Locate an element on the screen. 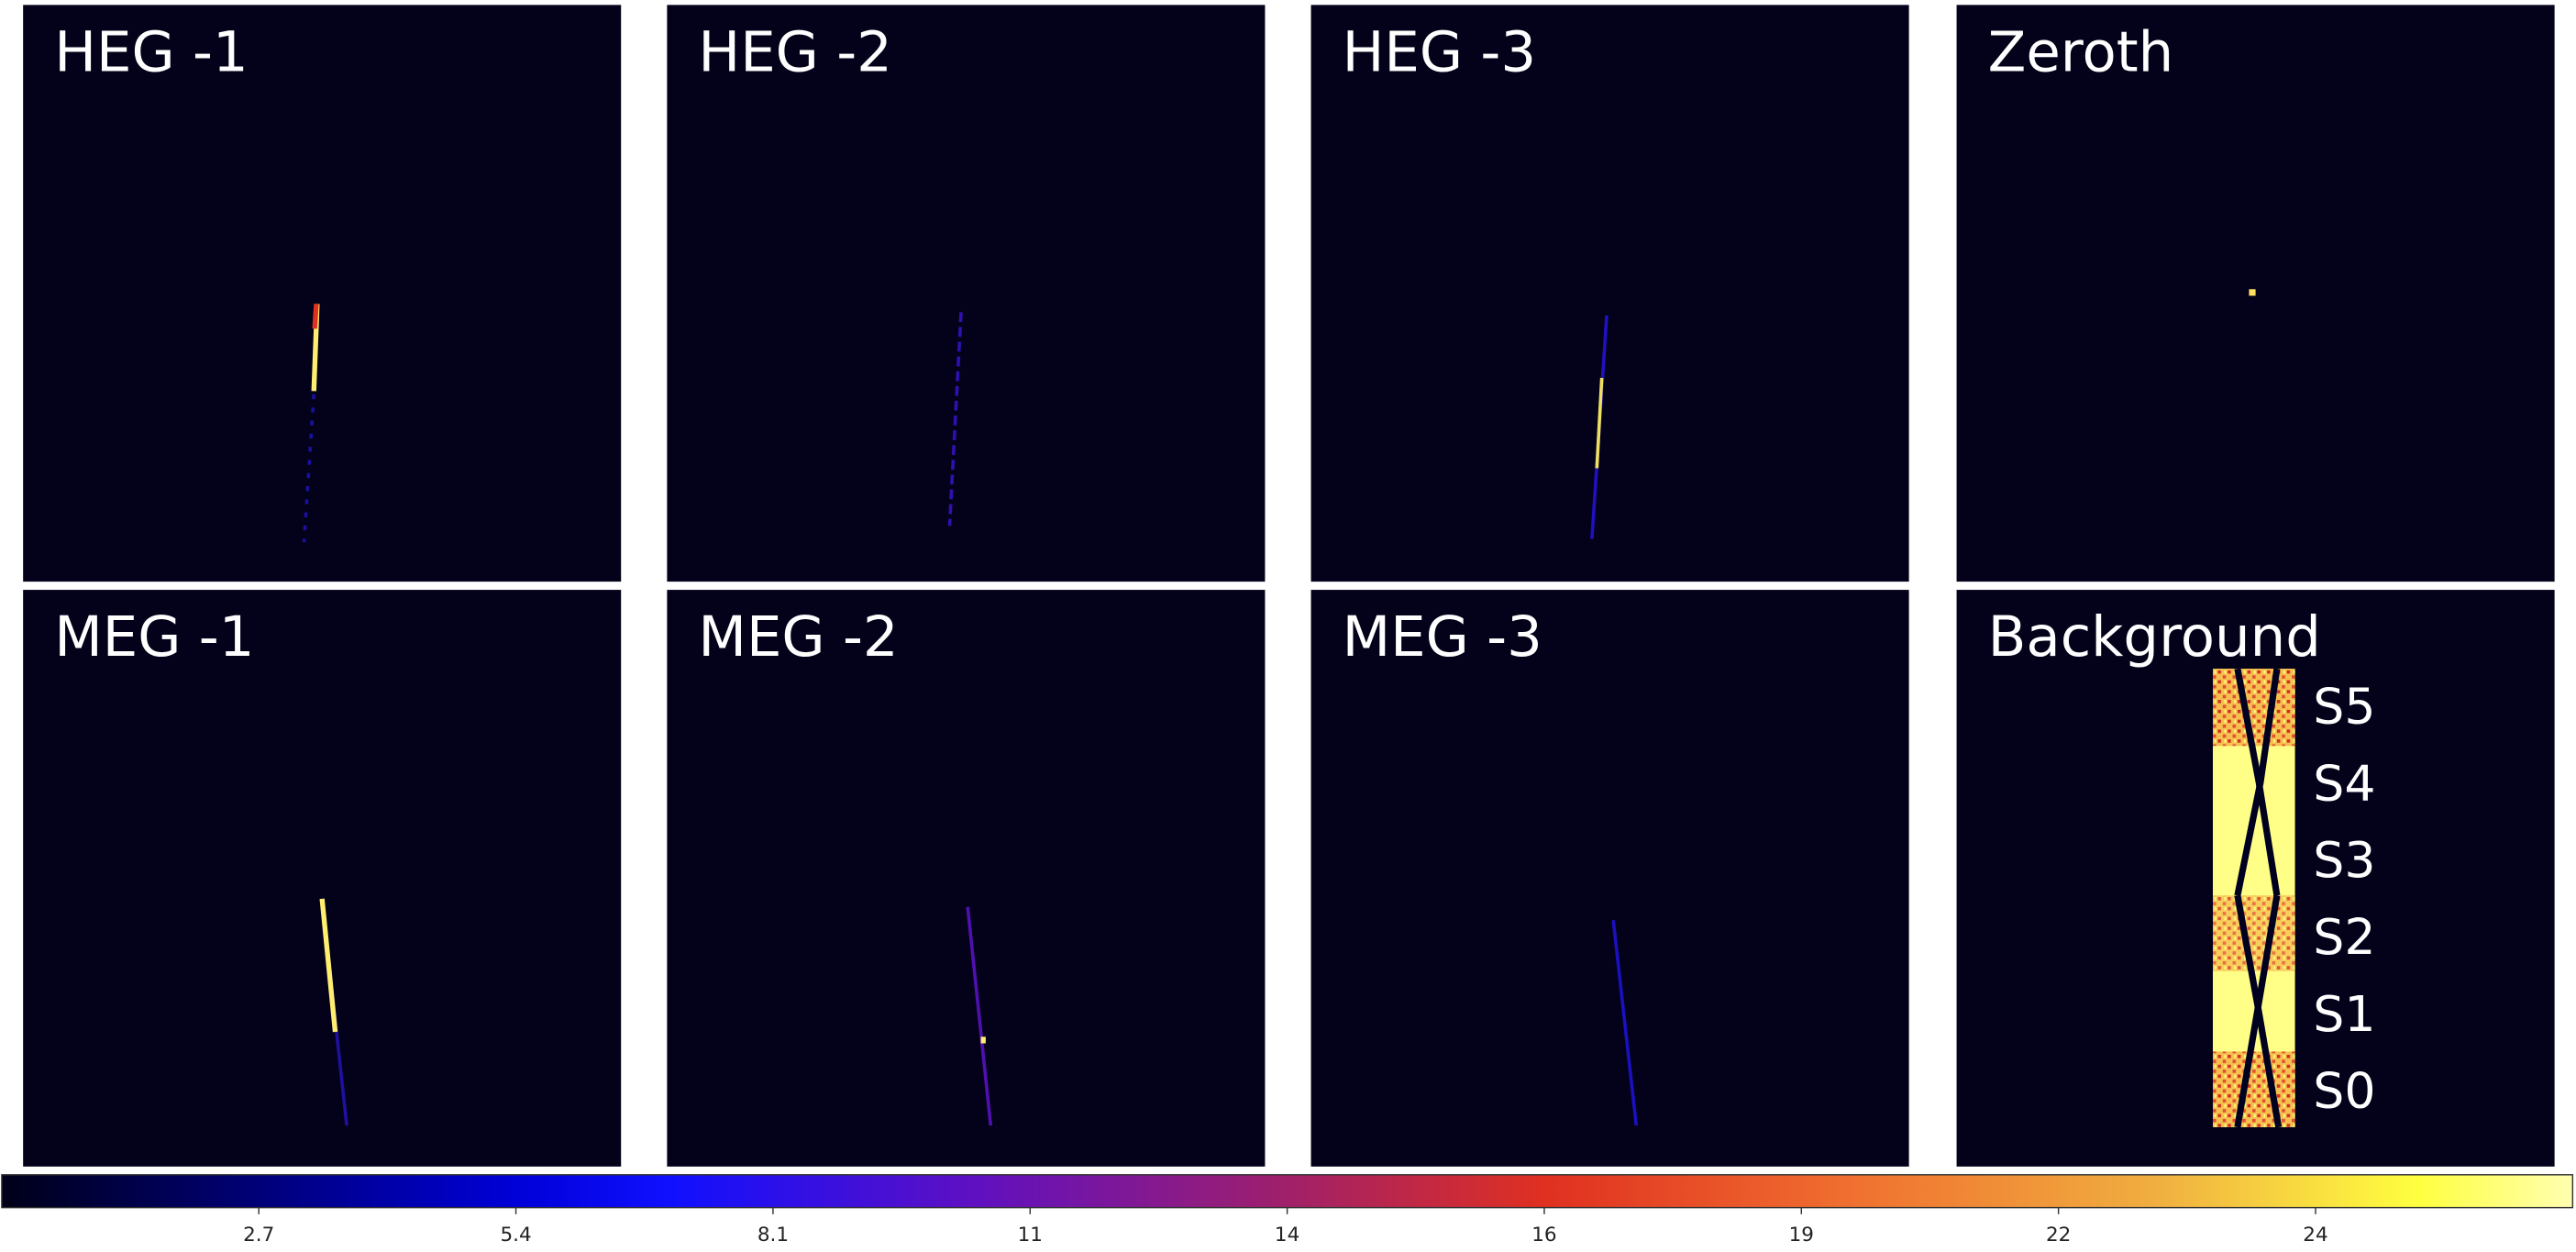  tick-label: 16 is located at coordinates (1543, 1235).